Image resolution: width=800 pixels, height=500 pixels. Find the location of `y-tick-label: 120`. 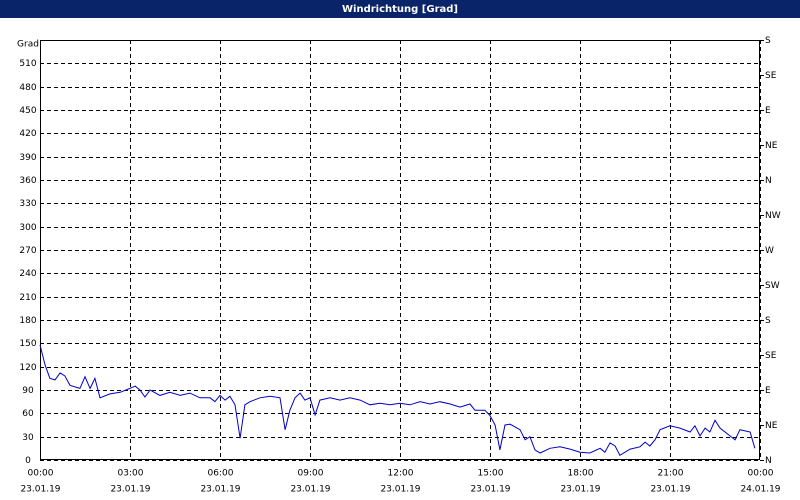

y-tick-label: 120 is located at coordinates (27, 368).